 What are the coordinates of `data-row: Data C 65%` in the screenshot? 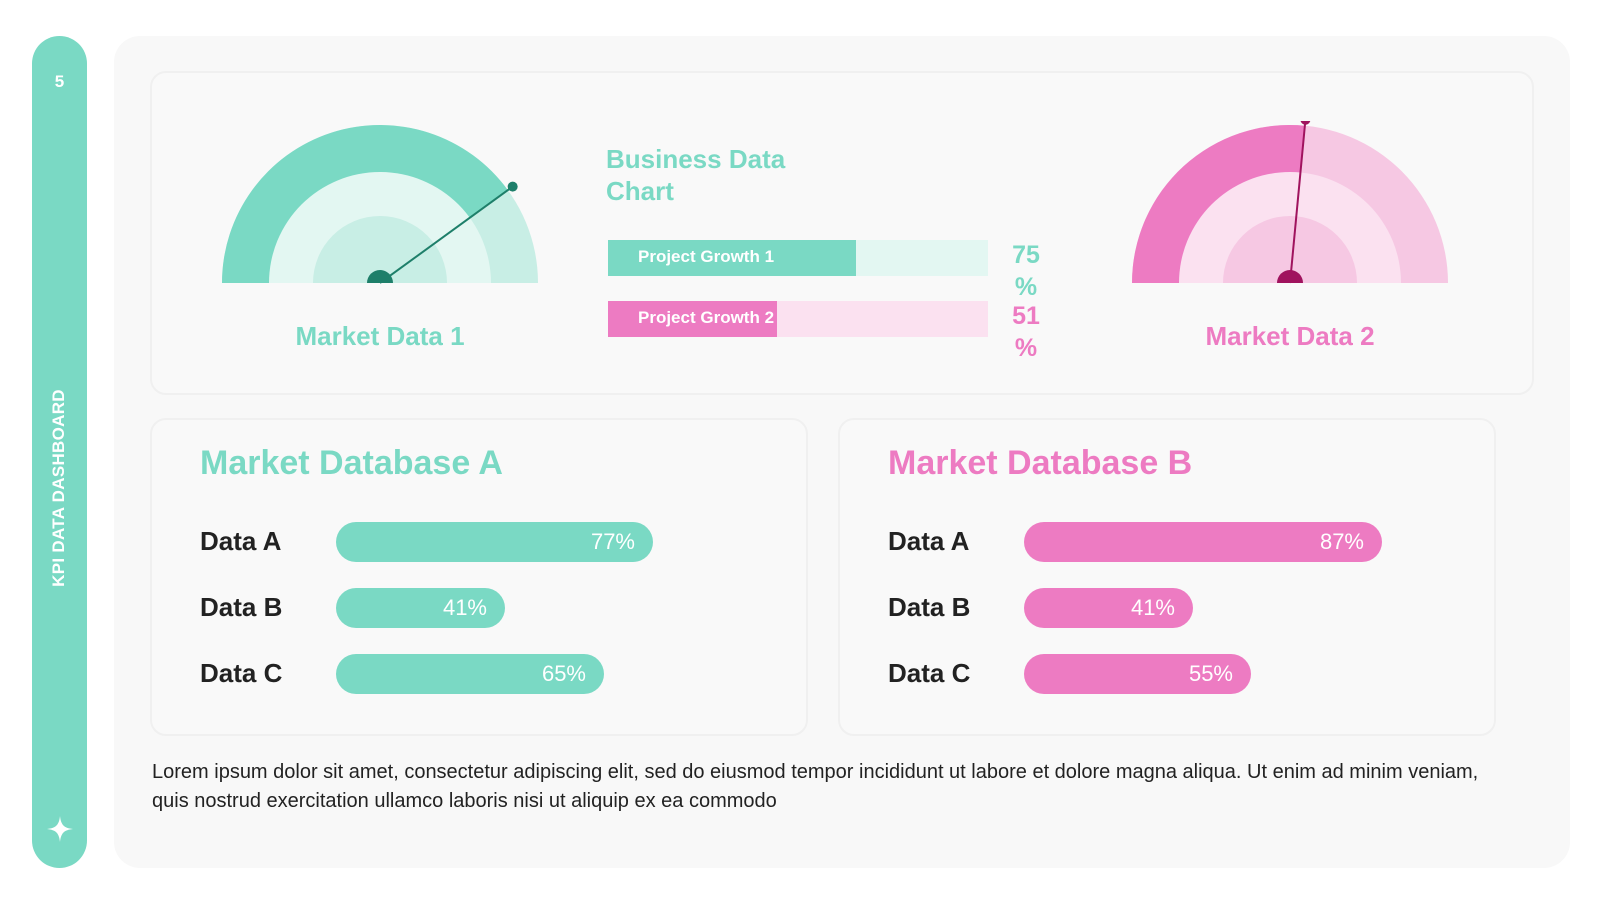 It's located at (490, 674).